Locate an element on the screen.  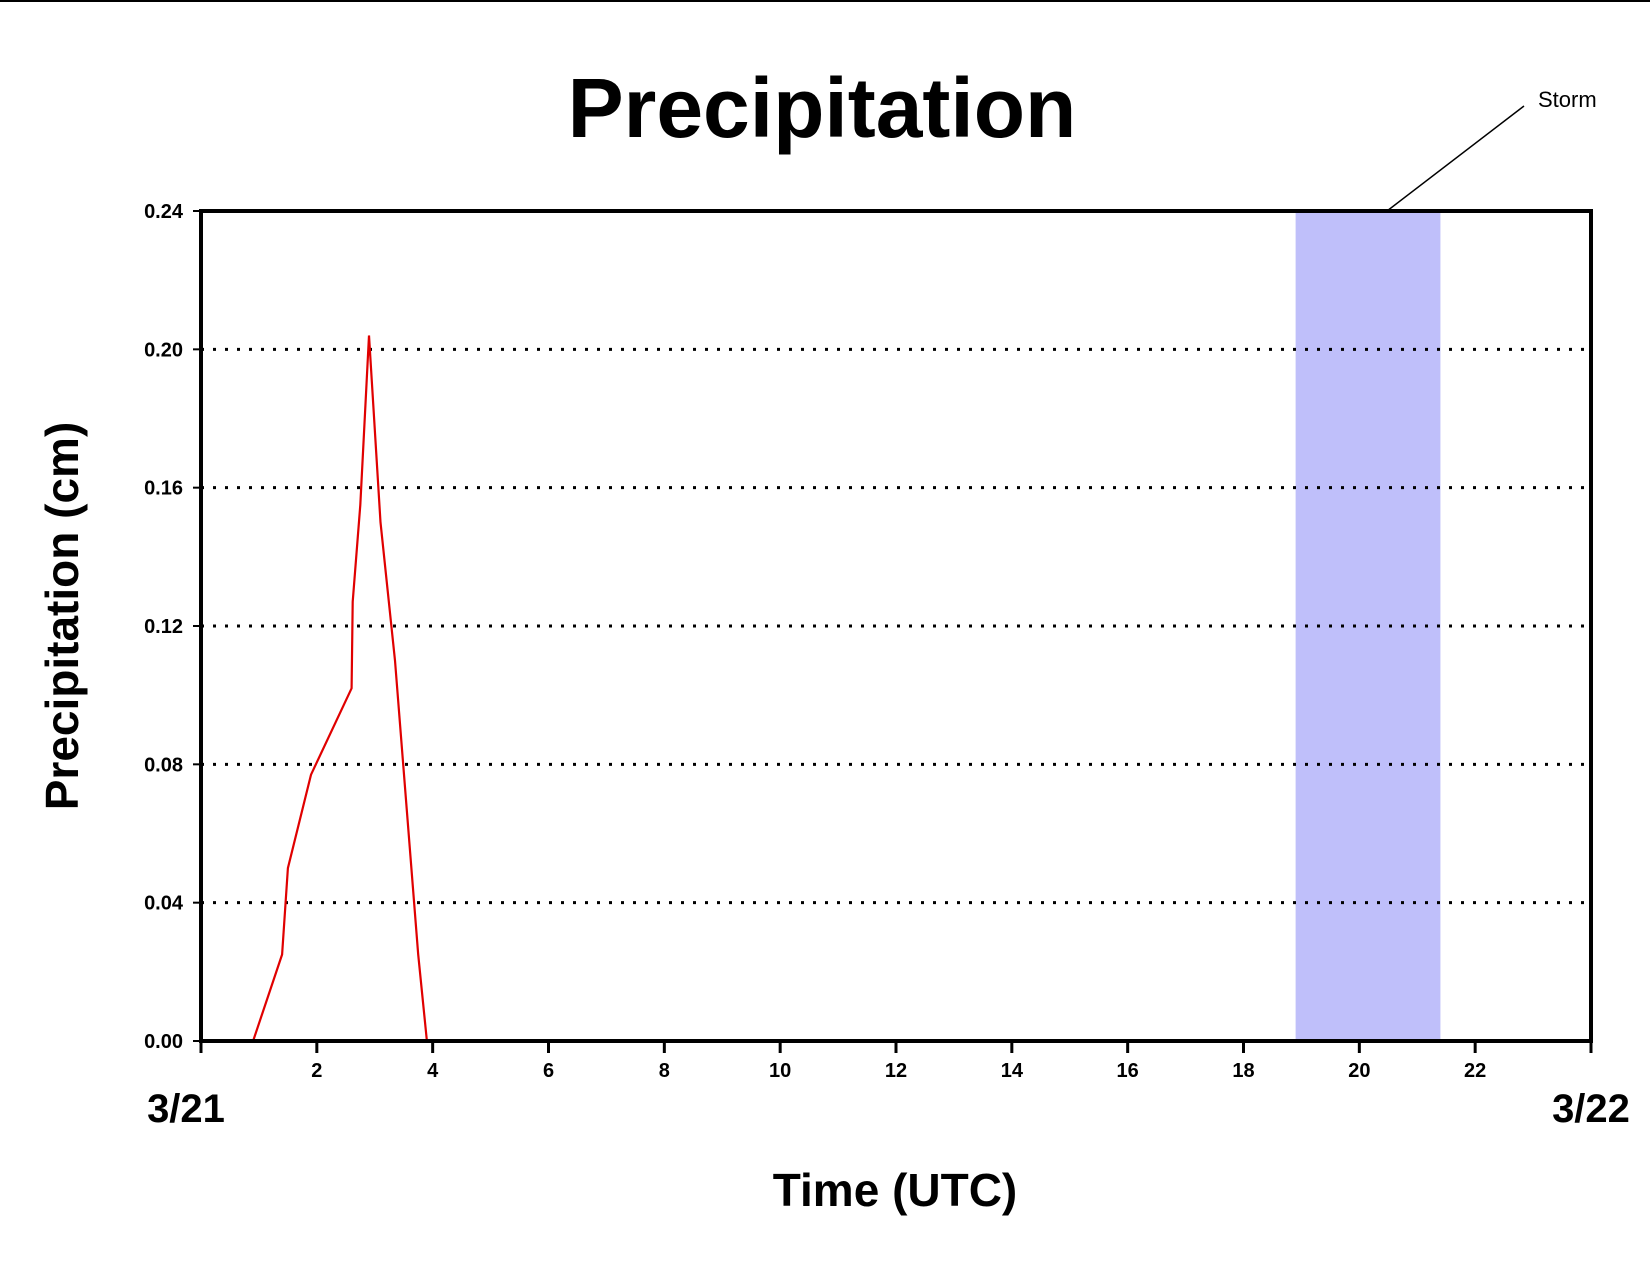
y-tick-label: 0.00 is located at coordinates (163, 1042).